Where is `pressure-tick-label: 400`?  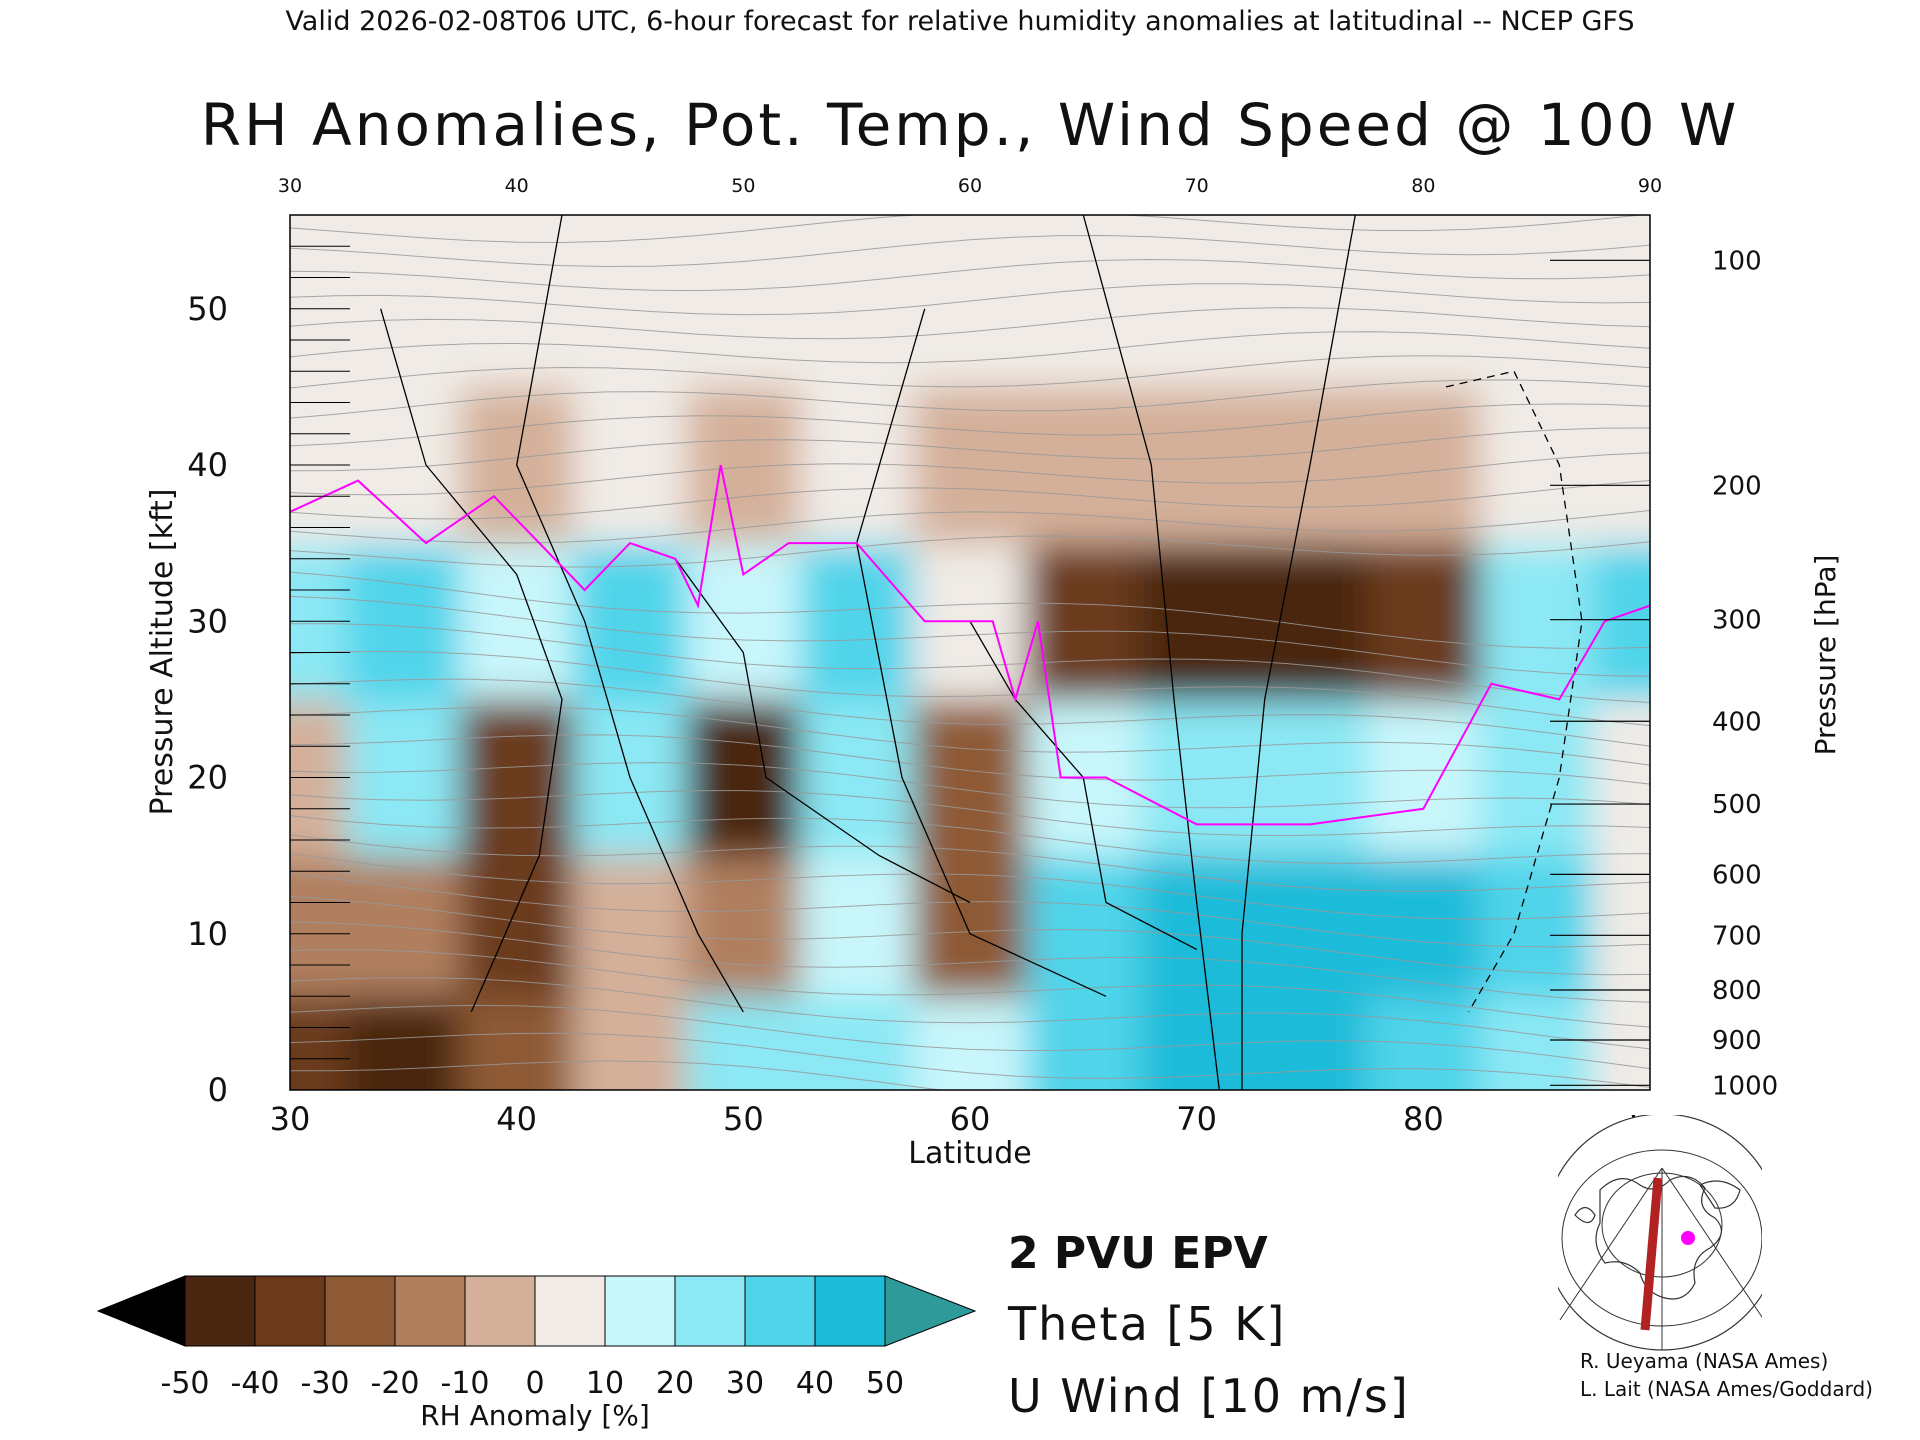
pressure-tick-label: 400 is located at coordinates (1737, 722).